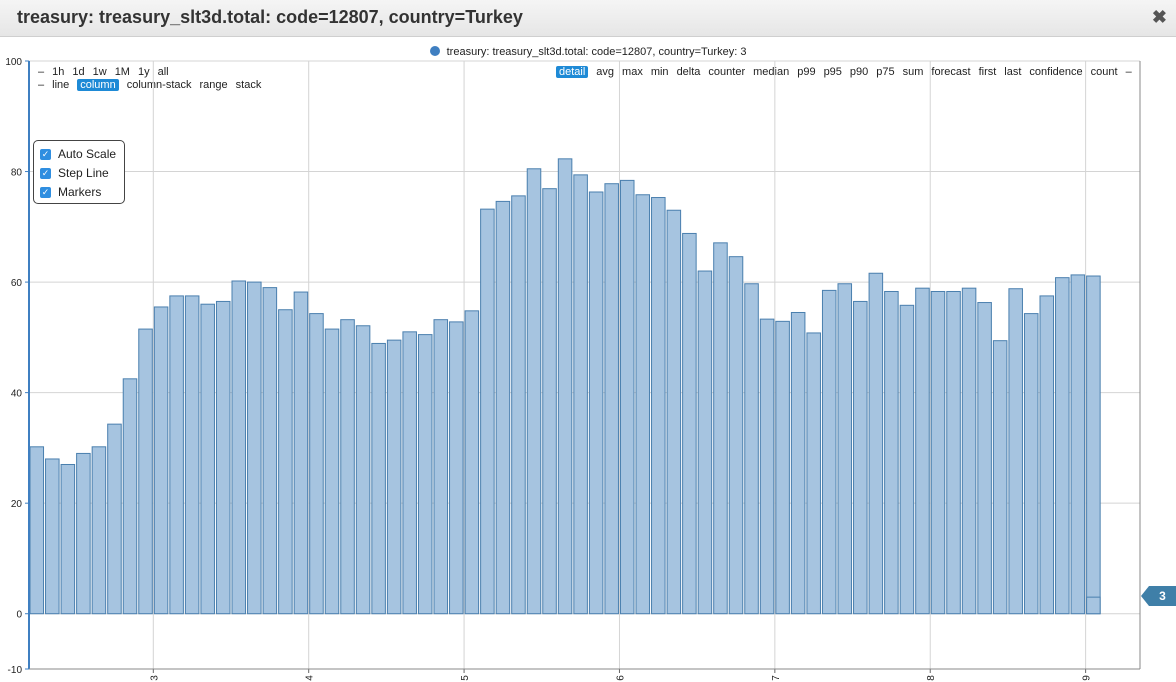  What do you see at coordinates (605, 72) in the screenshot?
I see `aggregation-avg: avg` at bounding box center [605, 72].